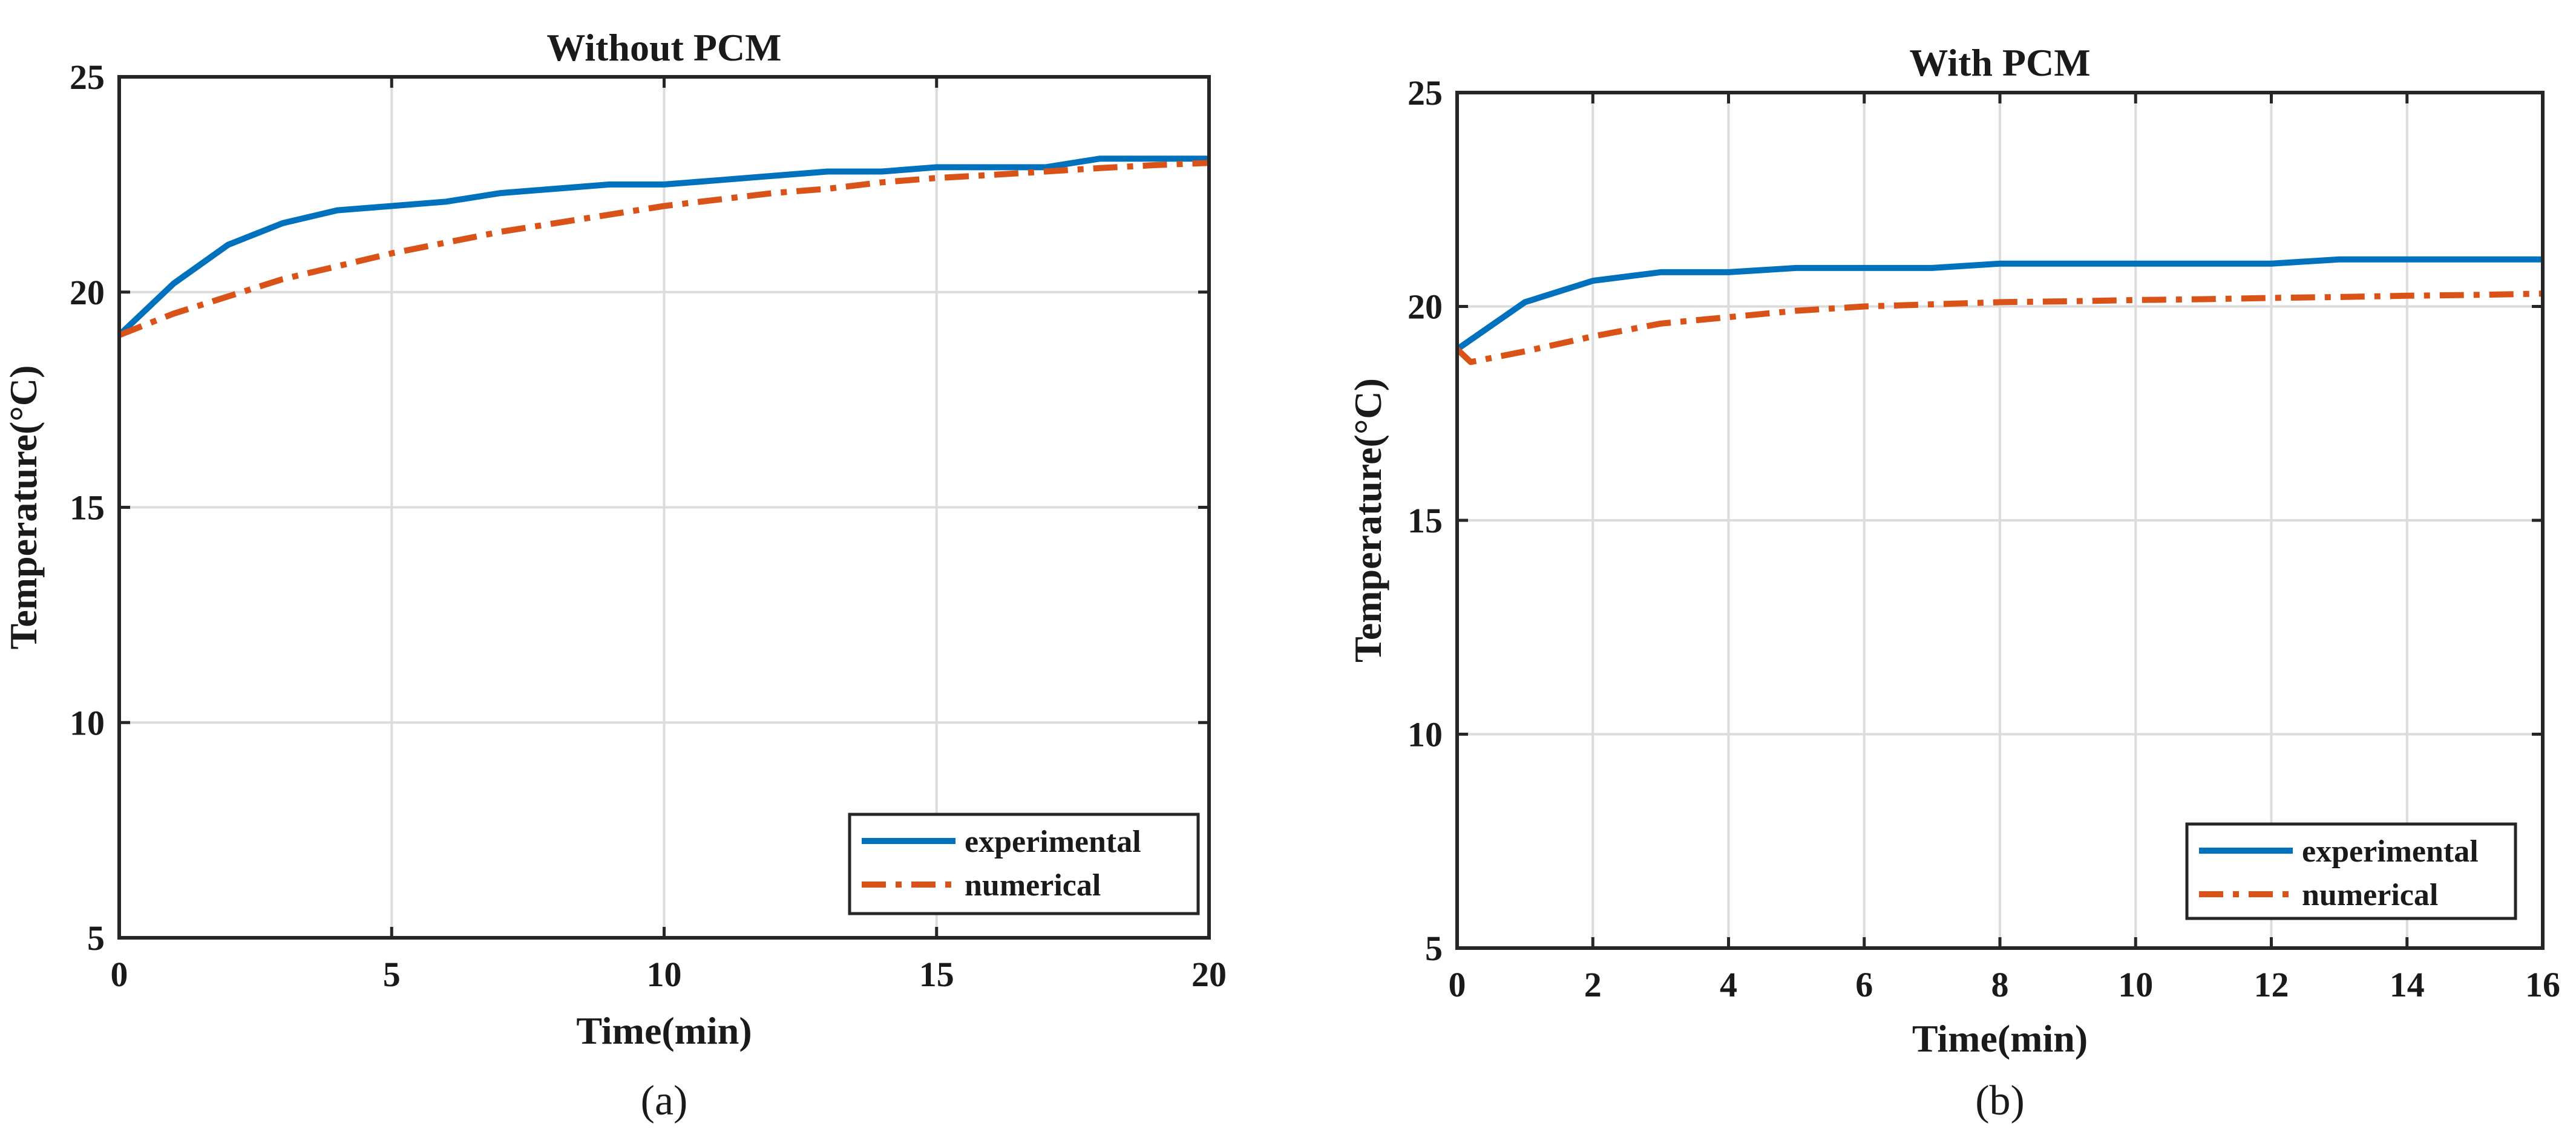  I want to click on x-tick-label: 6, so click(1864, 984).